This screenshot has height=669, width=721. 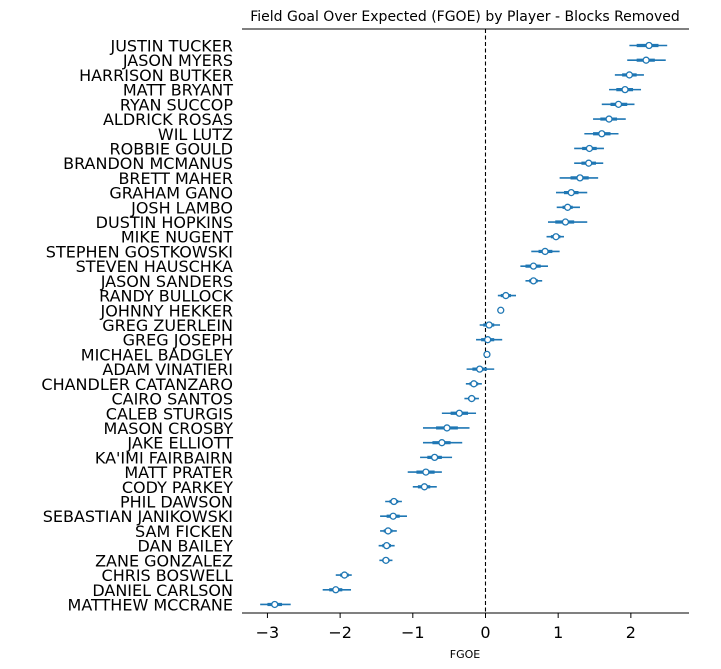 I want to click on player-label: BRETT MAHER, so click(x=175, y=178).